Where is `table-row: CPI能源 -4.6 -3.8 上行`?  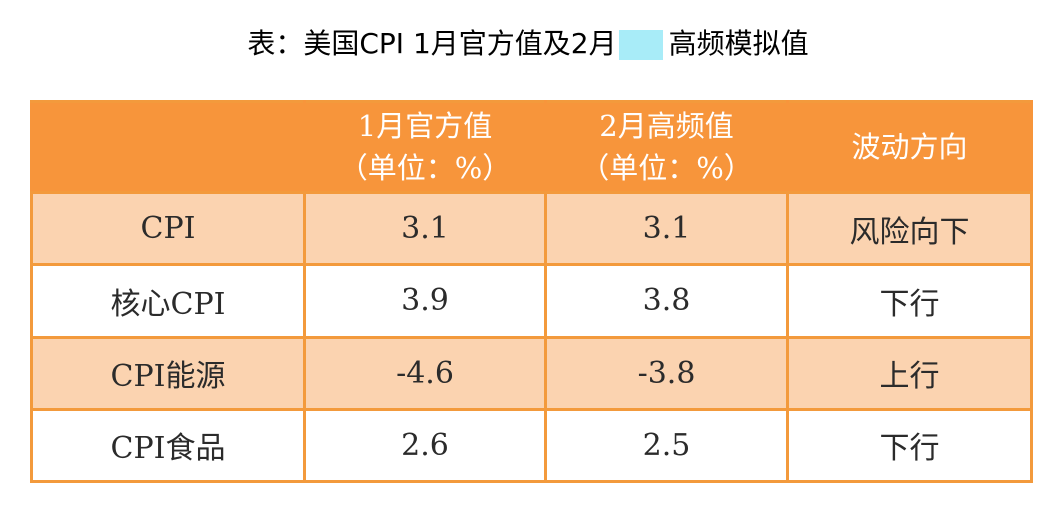 table-row: CPI能源 -4.6 -3.8 上行 is located at coordinates (531, 373).